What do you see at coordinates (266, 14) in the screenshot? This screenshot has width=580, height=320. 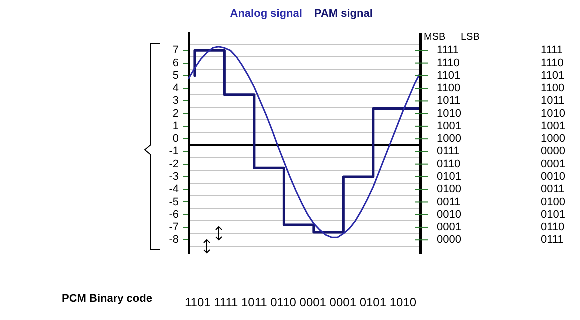 I see `text: Analog signal` at bounding box center [266, 14].